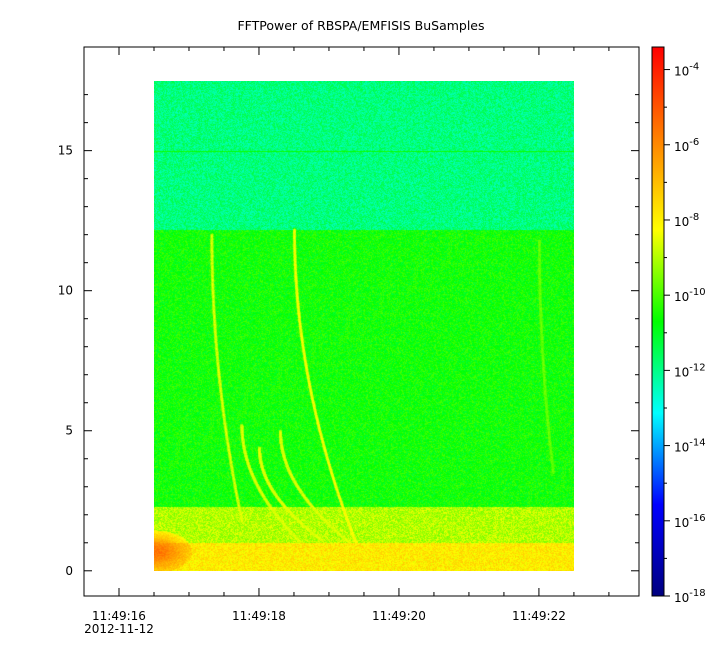 The width and height of the screenshot is (724, 660). I want to click on x-tick-date-label: 2012-11-12, so click(119, 629).